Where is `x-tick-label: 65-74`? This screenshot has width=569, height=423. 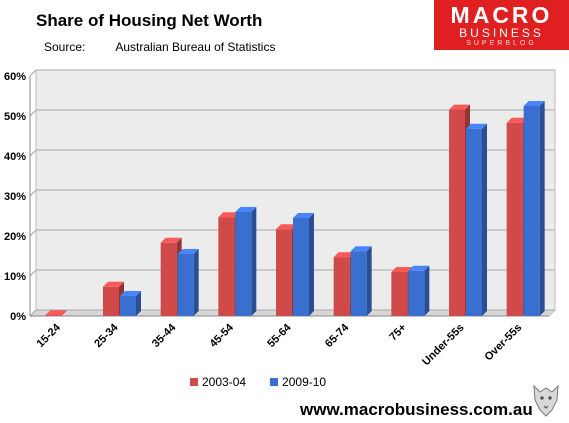
x-tick-label: 65-74 is located at coordinates (337, 335).